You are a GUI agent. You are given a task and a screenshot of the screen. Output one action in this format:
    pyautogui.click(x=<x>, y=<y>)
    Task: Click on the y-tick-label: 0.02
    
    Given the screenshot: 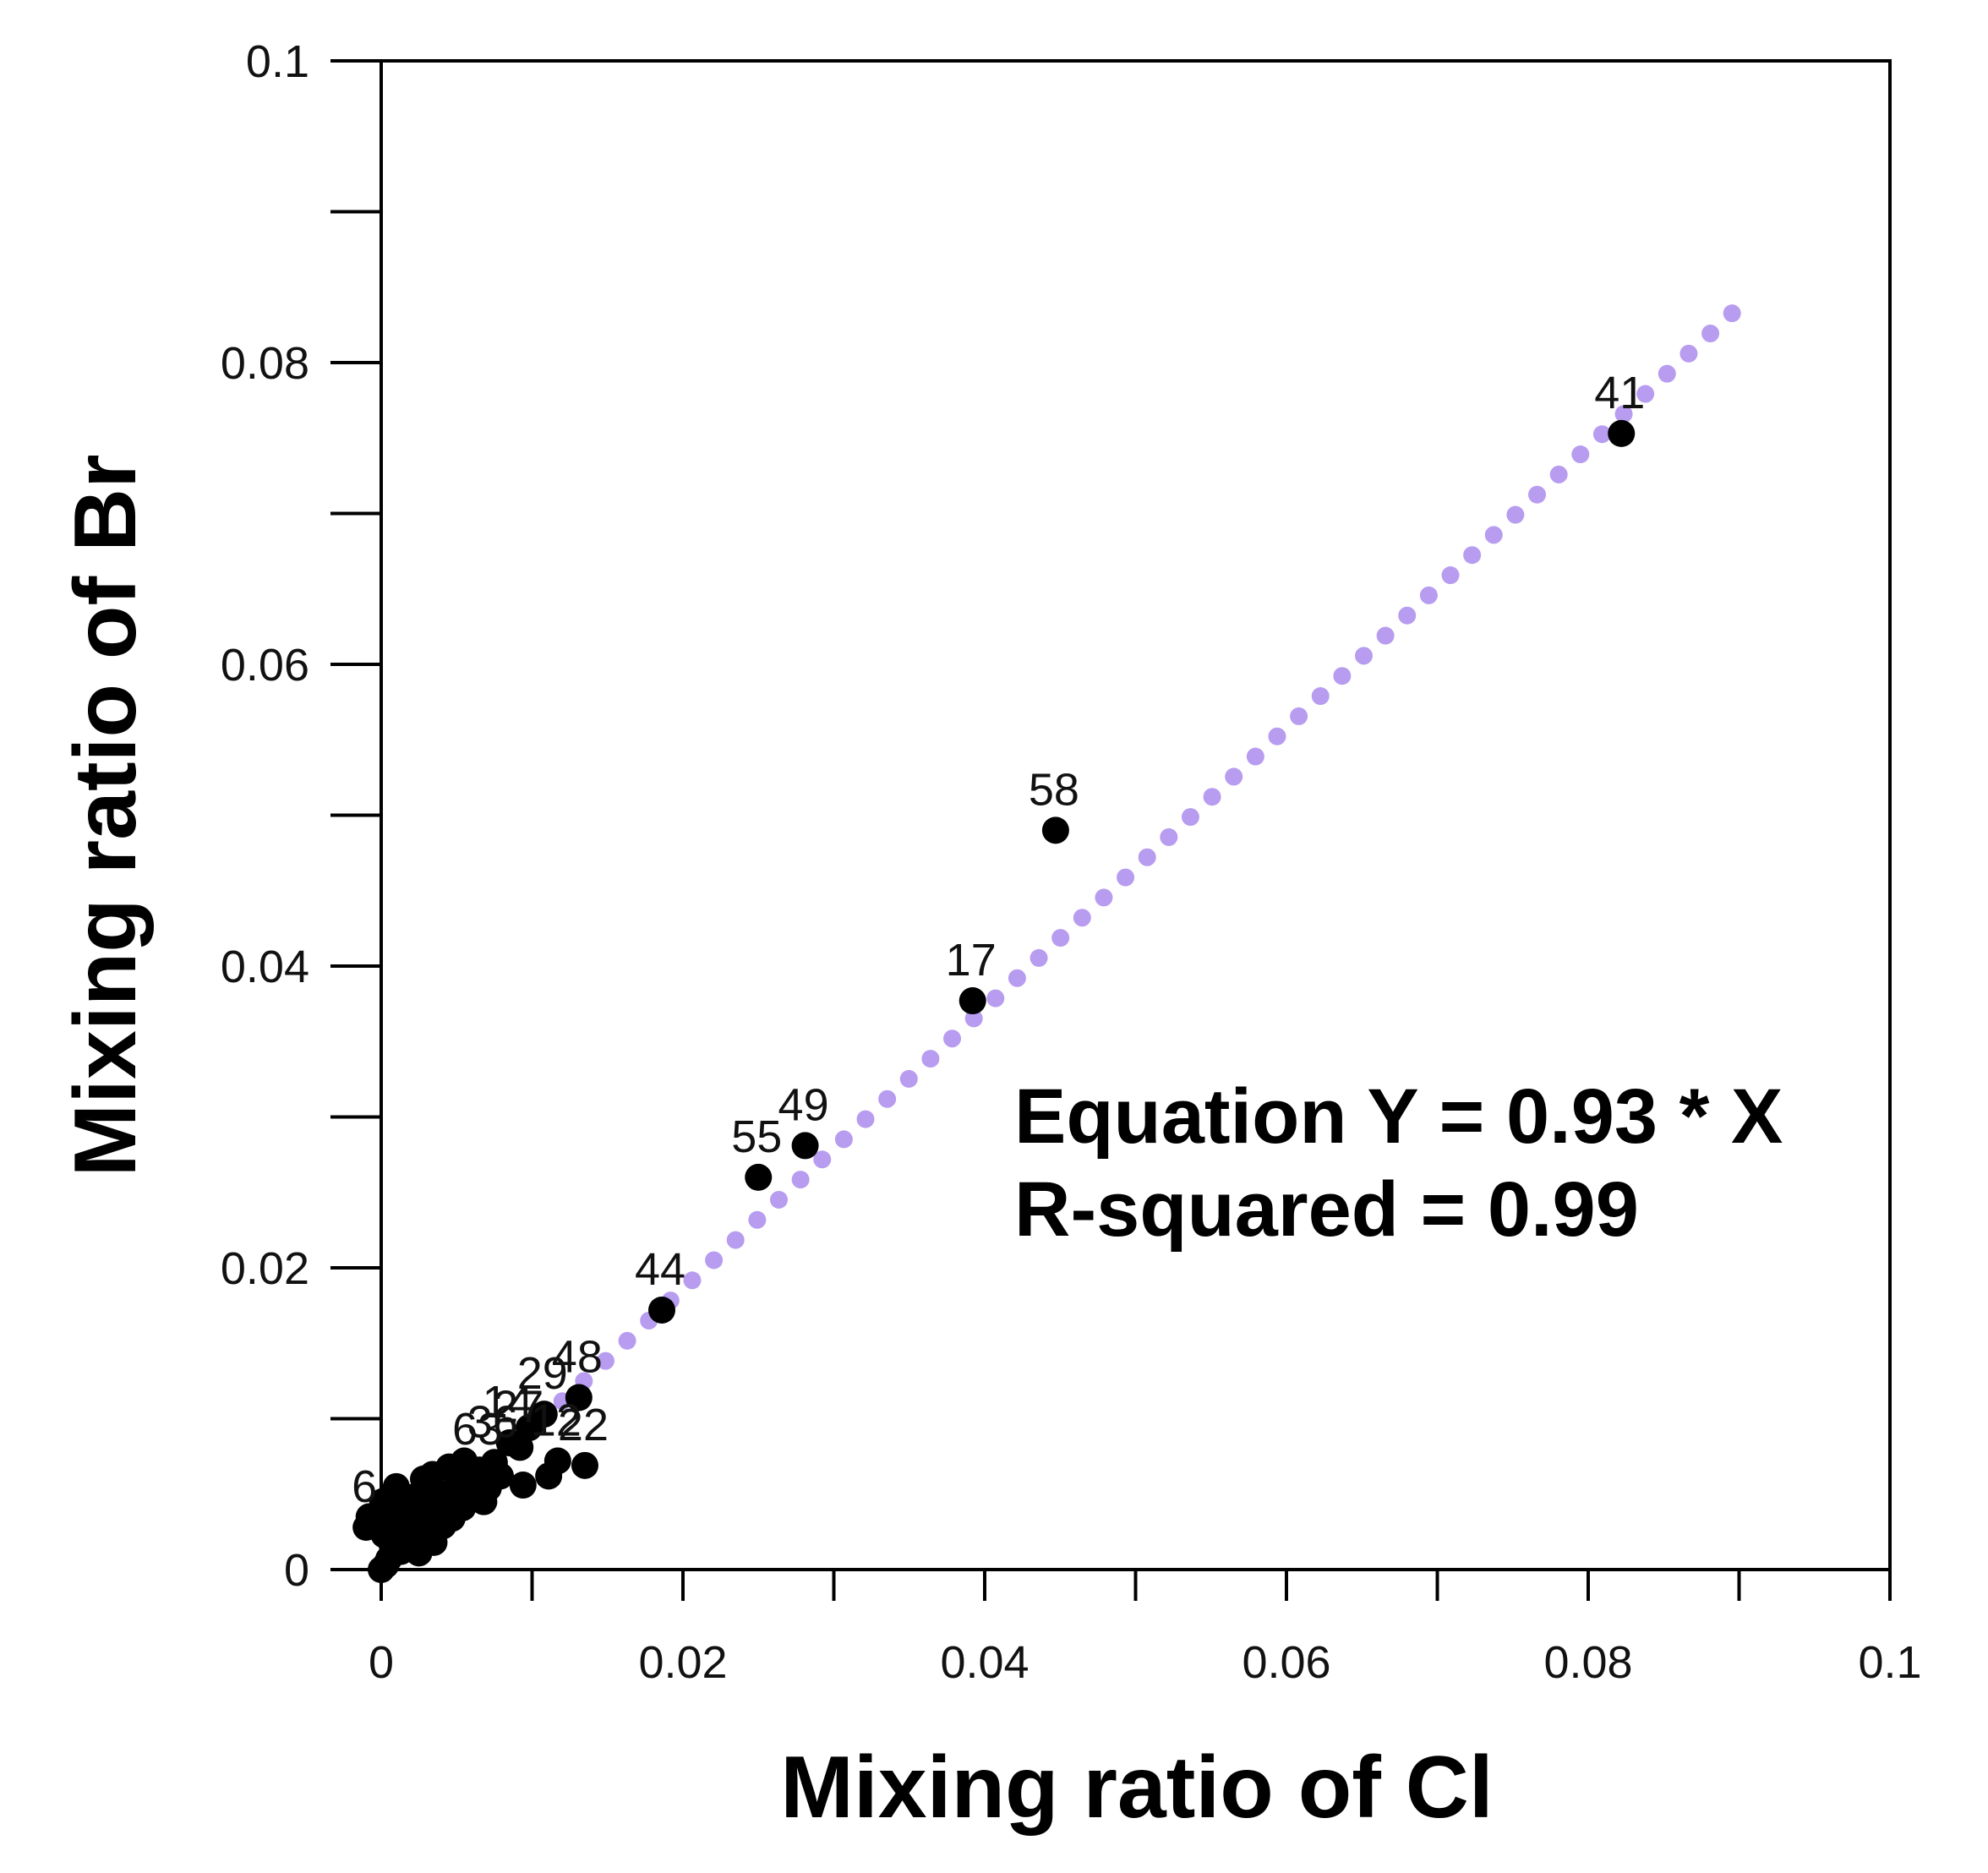 What is the action you would take?
    pyautogui.click(x=265, y=1269)
    